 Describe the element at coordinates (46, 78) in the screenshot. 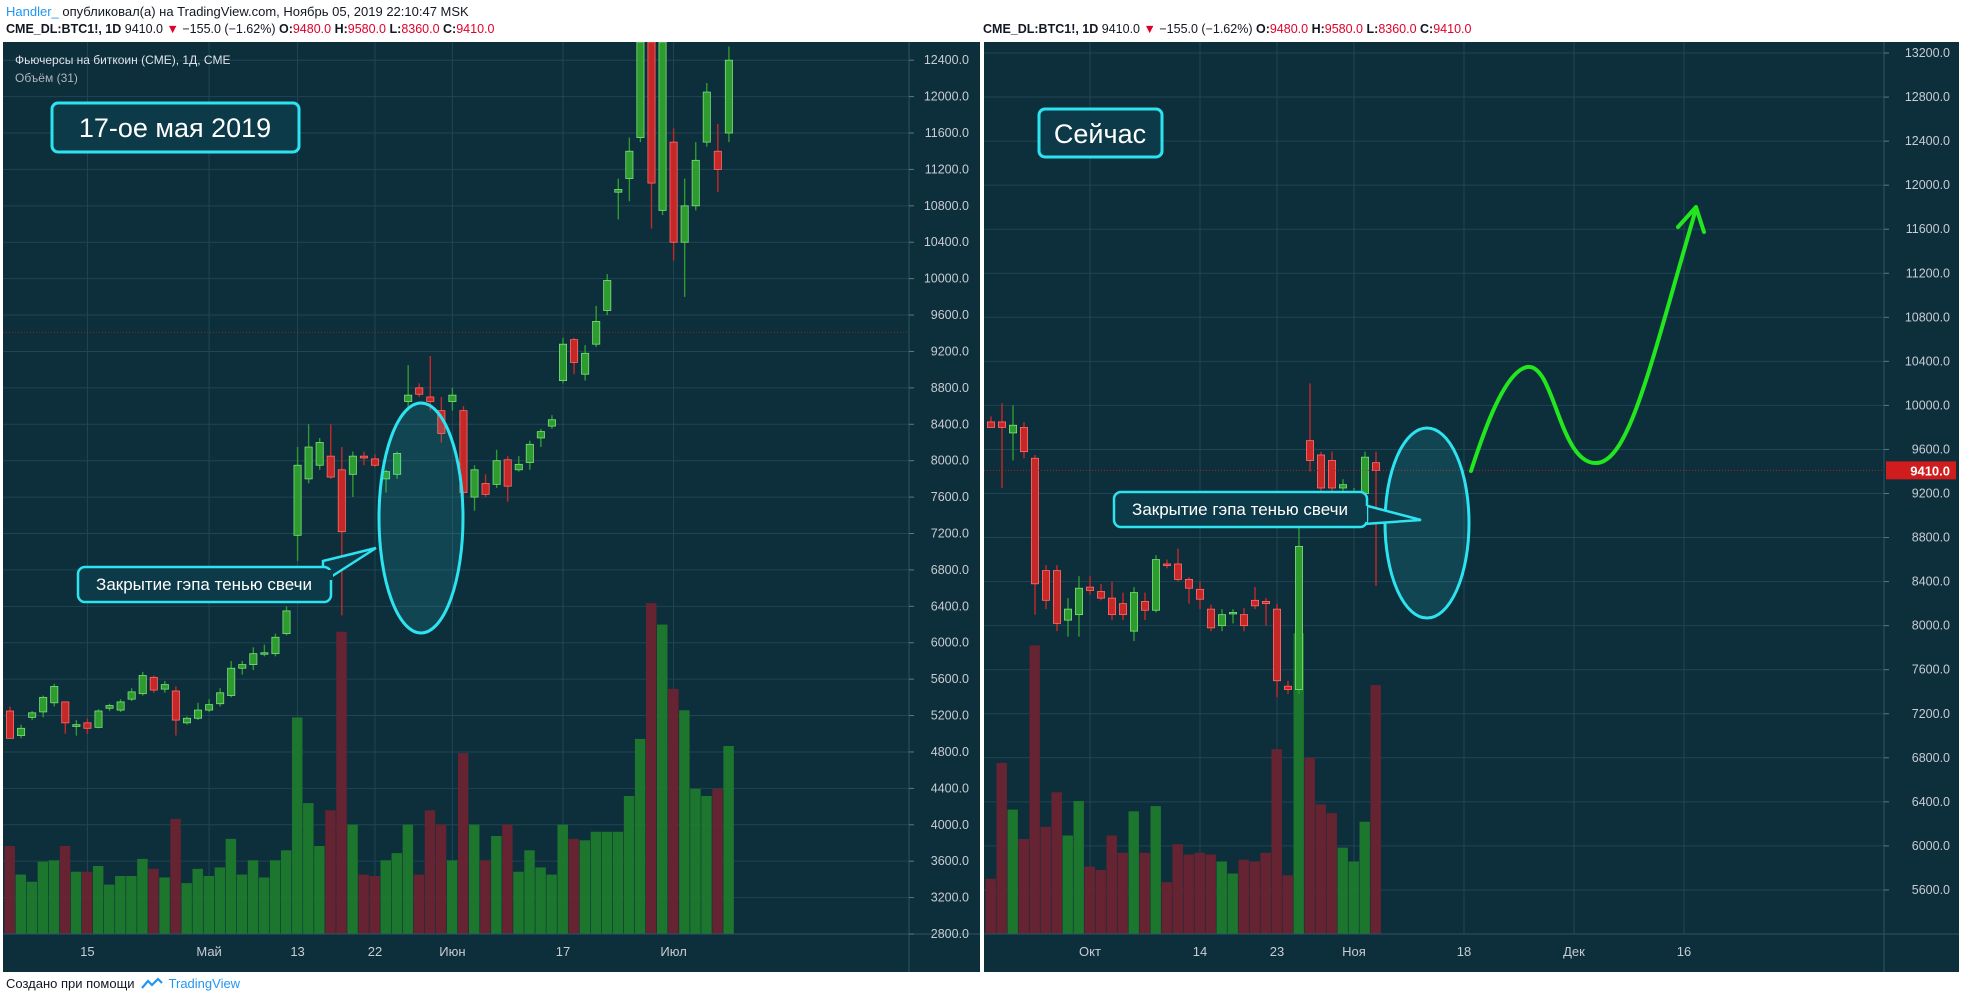

I see `left-legend-volume: Объём (31)` at that location.